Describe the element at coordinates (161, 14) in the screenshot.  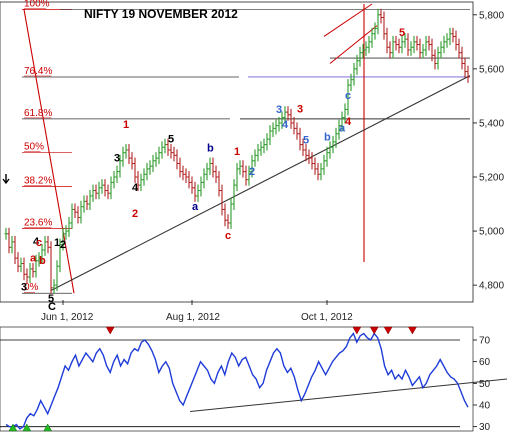
I see `chart-title: NIFTY 19 NOVEMBER 2012` at that location.